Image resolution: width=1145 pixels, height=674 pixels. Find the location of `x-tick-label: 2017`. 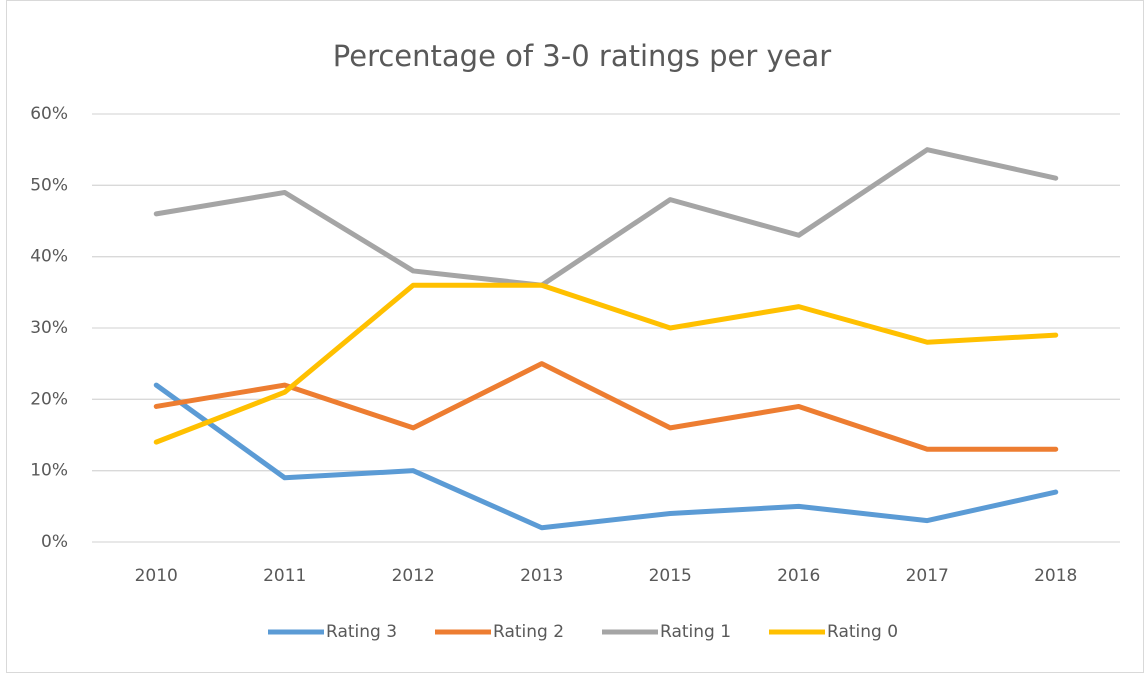

x-tick-label: 2017 is located at coordinates (927, 576).